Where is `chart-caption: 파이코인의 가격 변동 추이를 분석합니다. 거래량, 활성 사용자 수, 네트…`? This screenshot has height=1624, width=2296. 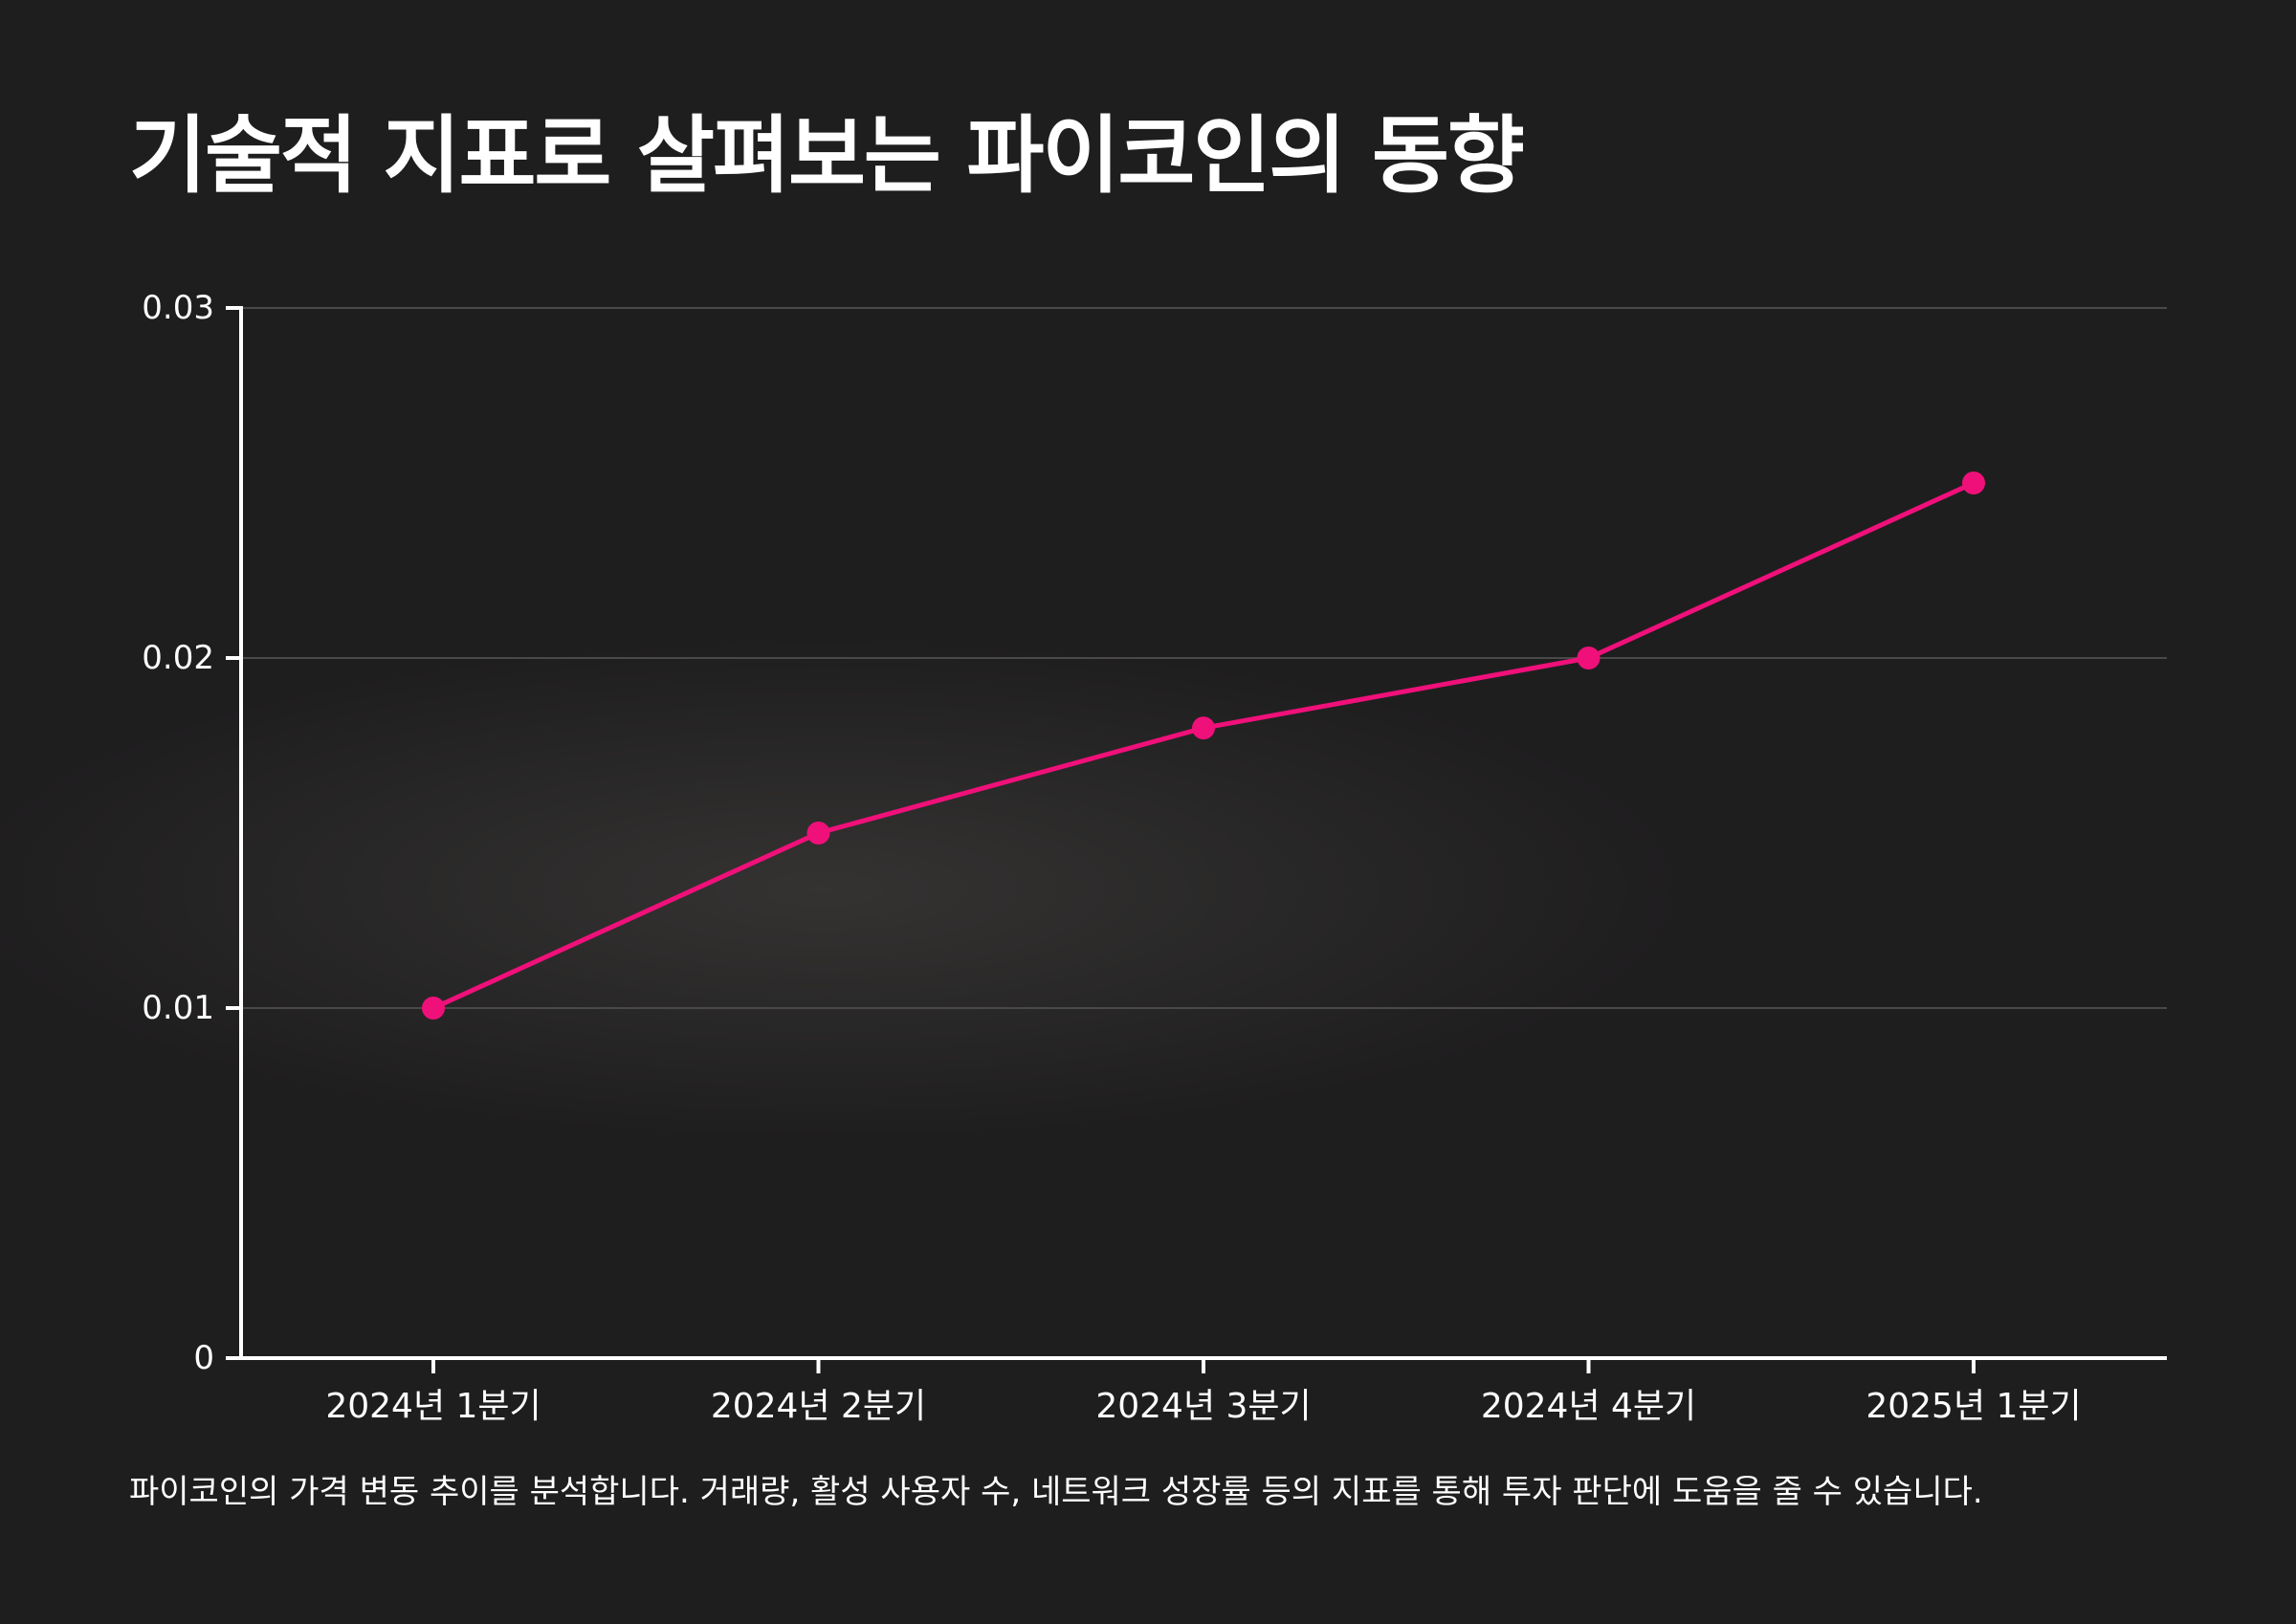
chart-caption: 파이코인의 가격 변동 추이를 분석합니다. 거래량, 활성 사용자 수, 네트… is located at coordinates (1056, 1492).